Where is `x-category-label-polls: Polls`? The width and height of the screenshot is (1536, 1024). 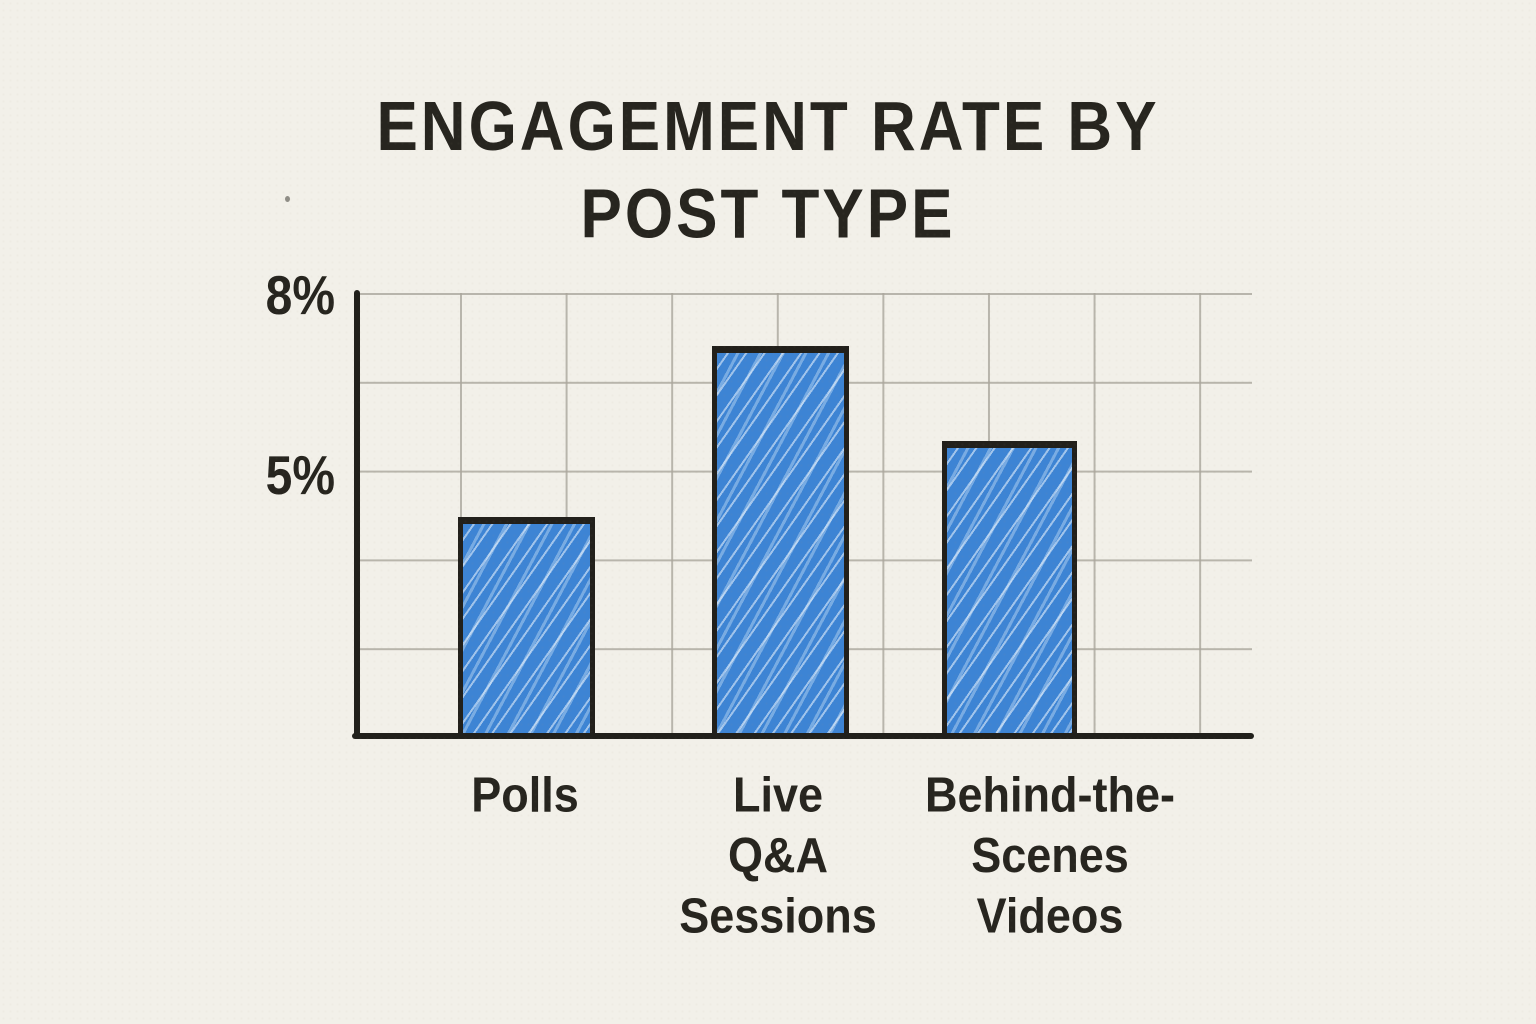 x-category-label-polls: Polls is located at coordinates (525, 794).